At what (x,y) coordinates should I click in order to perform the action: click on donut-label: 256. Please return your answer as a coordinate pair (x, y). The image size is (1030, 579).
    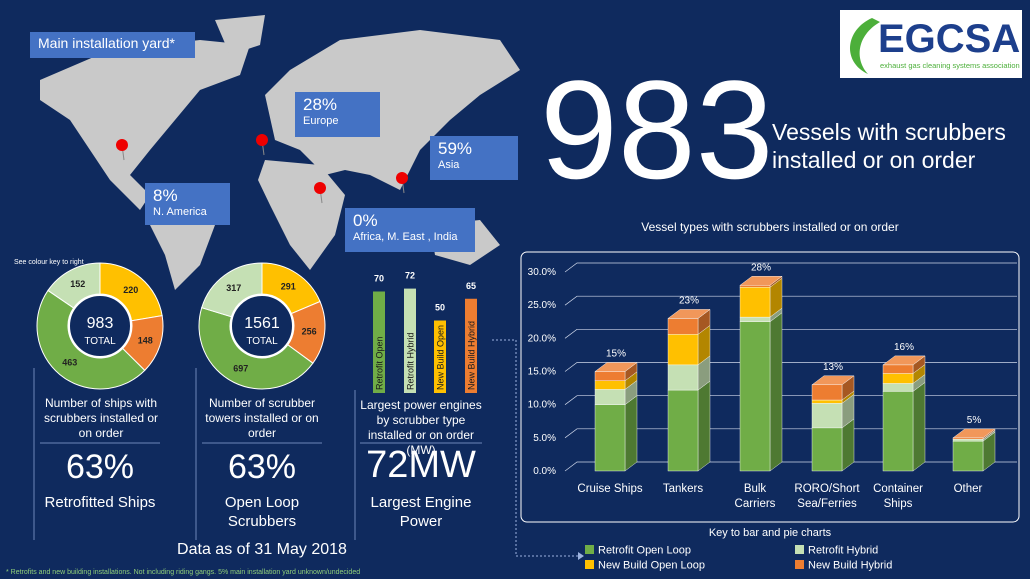
    Looking at the image, I should click on (309, 331).